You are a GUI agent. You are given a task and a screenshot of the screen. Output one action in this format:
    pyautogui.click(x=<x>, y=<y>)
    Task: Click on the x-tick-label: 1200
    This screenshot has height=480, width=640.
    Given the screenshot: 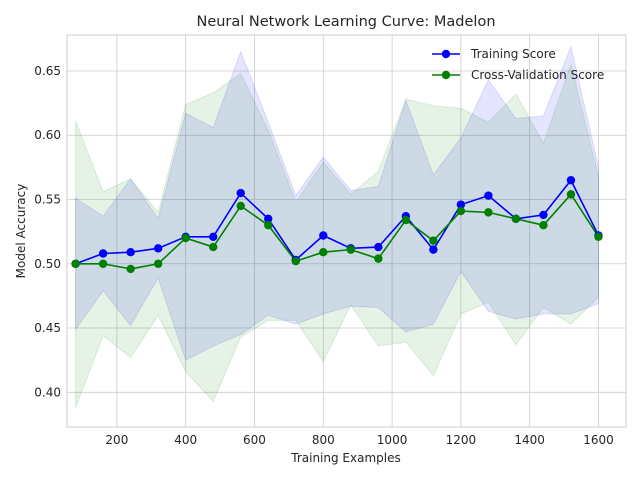 What is the action you would take?
    pyautogui.click(x=461, y=440)
    